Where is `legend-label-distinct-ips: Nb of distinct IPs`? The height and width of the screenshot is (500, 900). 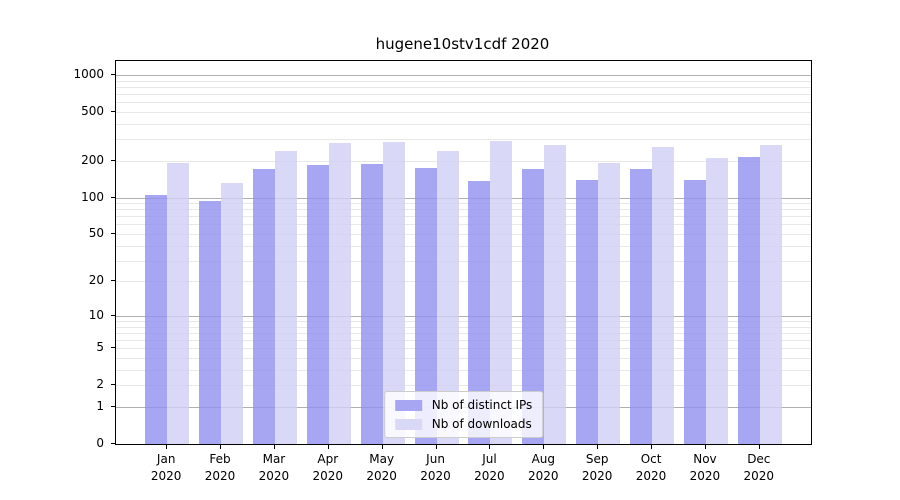
legend-label-distinct-ips: Nb of distinct IPs is located at coordinates (482, 405).